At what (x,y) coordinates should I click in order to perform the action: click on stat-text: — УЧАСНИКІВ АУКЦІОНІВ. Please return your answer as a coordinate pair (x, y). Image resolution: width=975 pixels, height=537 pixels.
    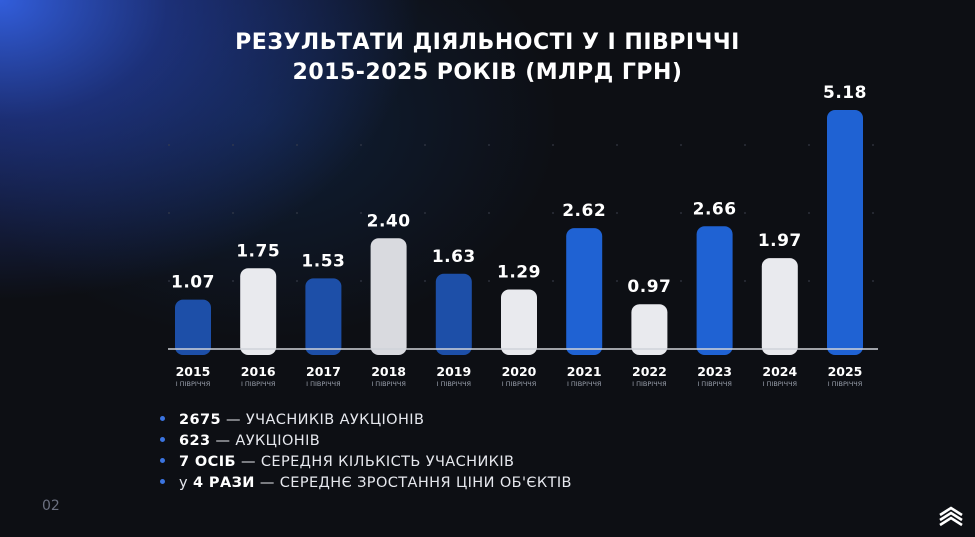
    Looking at the image, I should click on (325, 420).